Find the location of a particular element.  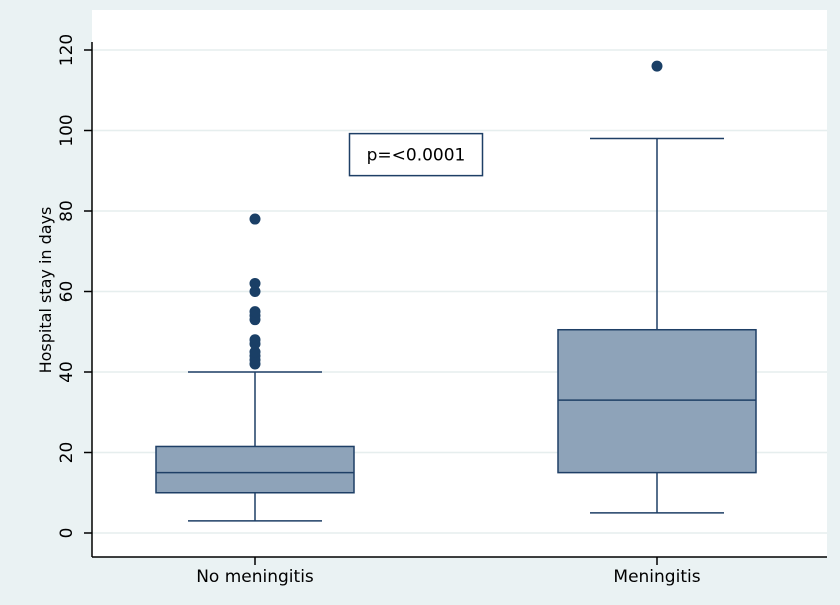

annotations: p=<0.0001 is located at coordinates (416, 154).